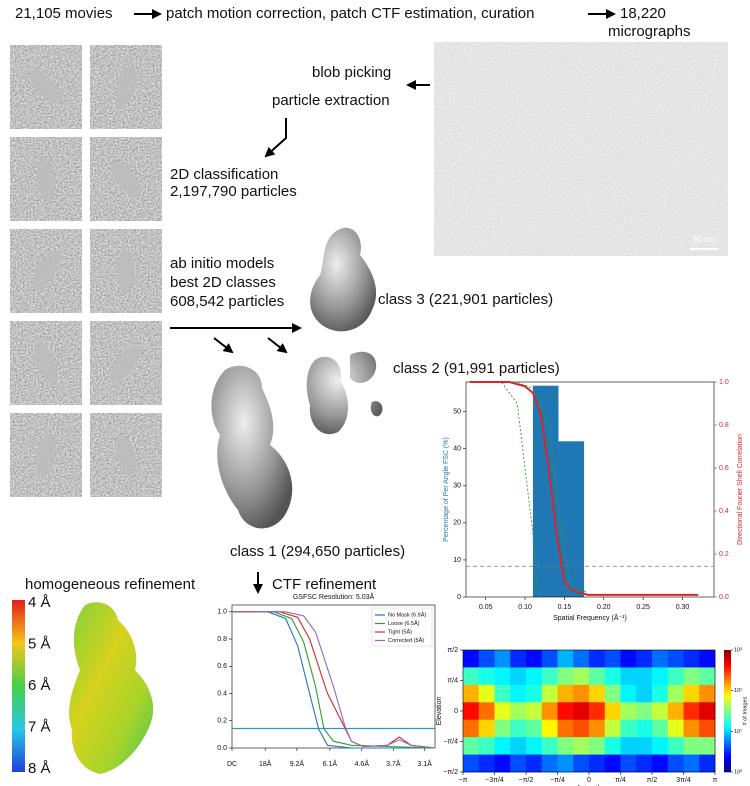  What do you see at coordinates (407, 614) in the screenshot?
I see `legend-label: No Mask (6.9Å)` at bounding box center [407, 614].